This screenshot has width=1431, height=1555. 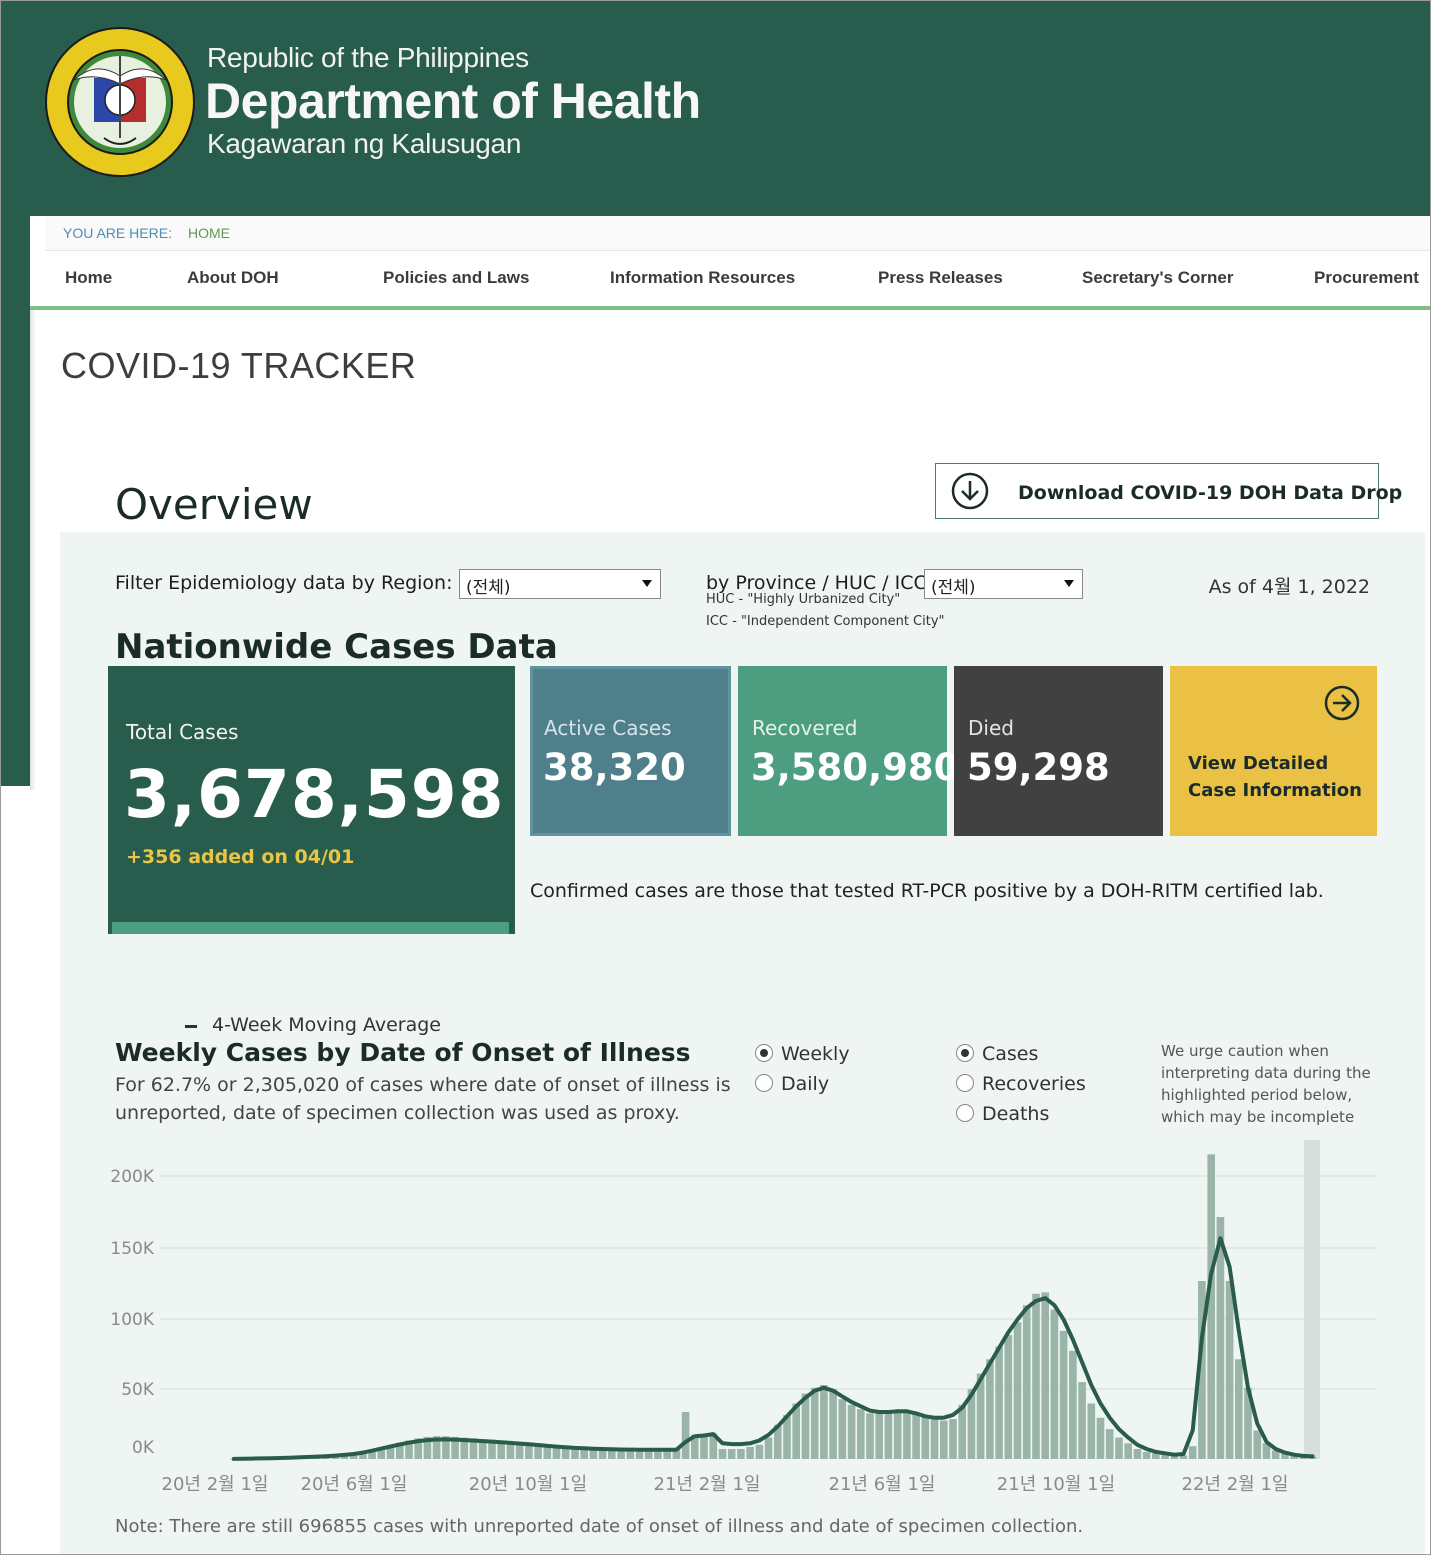 I want to click on nav-secretarys-corner: Secretary's Corner, so click(x=1158, y=277).